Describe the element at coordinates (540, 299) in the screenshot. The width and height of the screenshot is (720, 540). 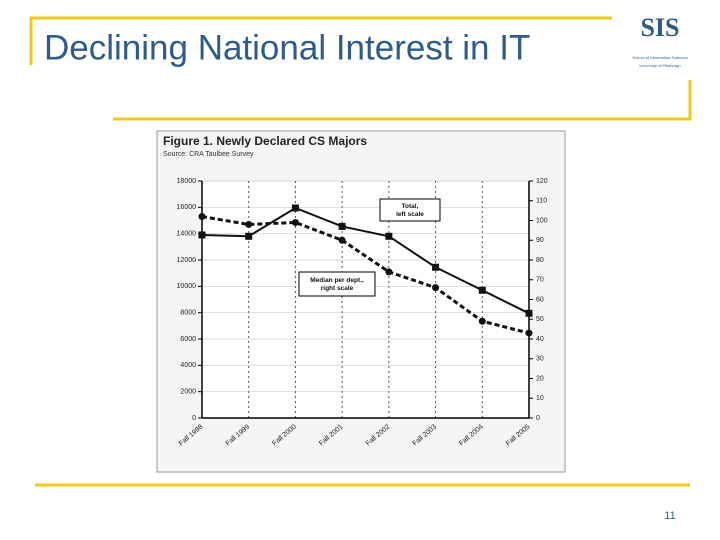
I see `y2-tick-label: 60` at that location.